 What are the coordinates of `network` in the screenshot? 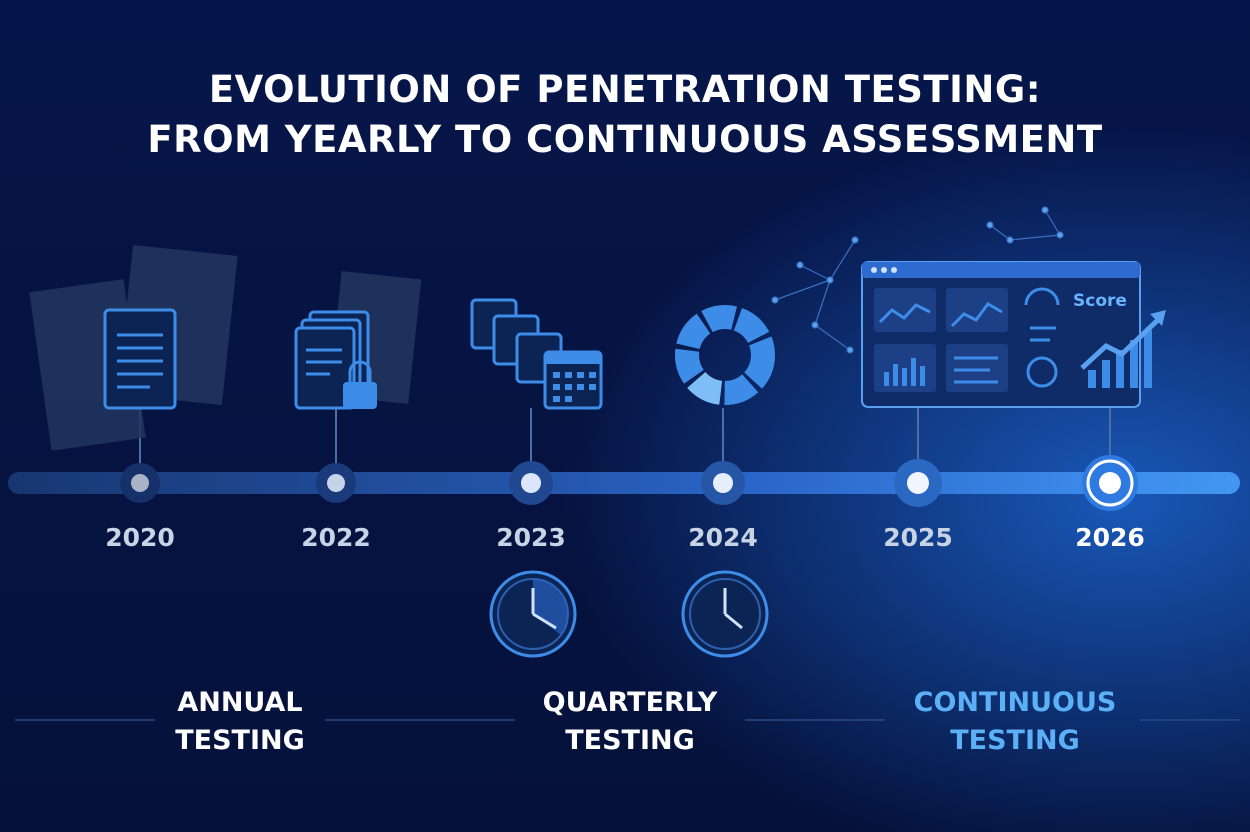 It's located at (917, 280).